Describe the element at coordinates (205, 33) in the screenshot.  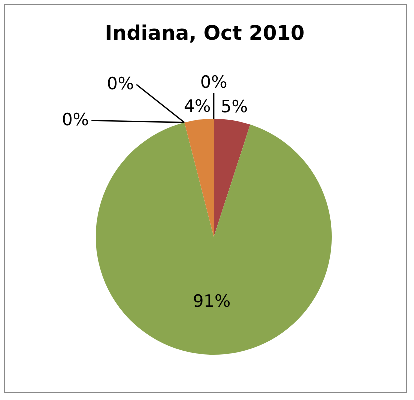
I see `chart-title: Indiana, Oct 2010` at that location.